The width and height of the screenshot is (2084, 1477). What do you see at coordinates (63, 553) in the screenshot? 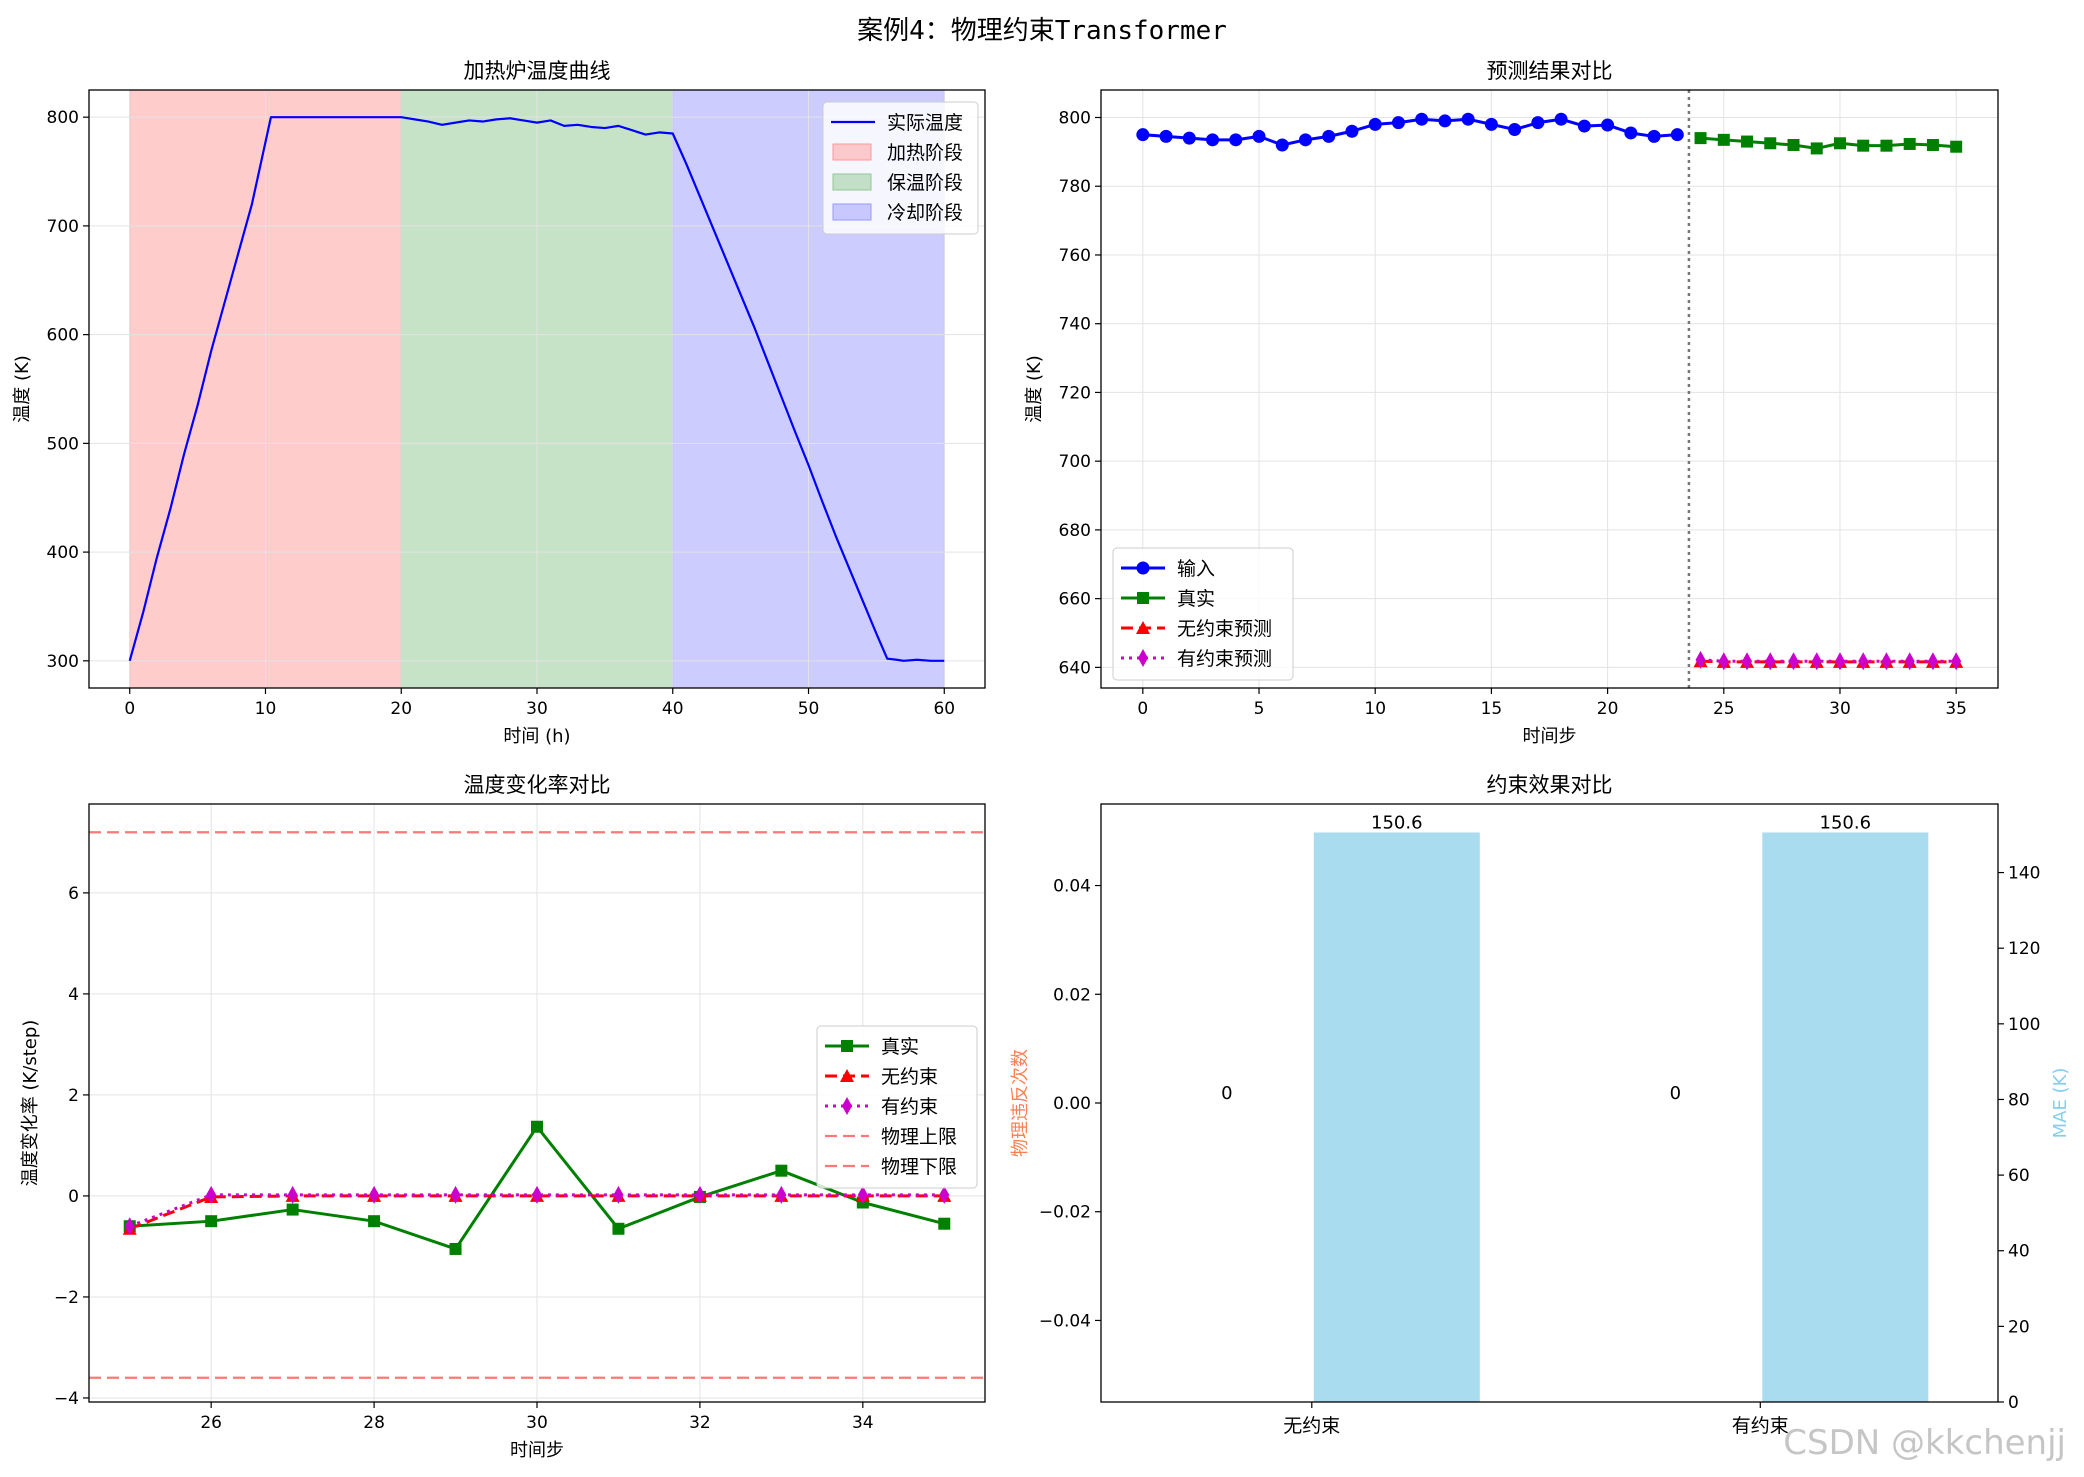
I see `y-tick-label: 400` at bounding box center [63, 553].